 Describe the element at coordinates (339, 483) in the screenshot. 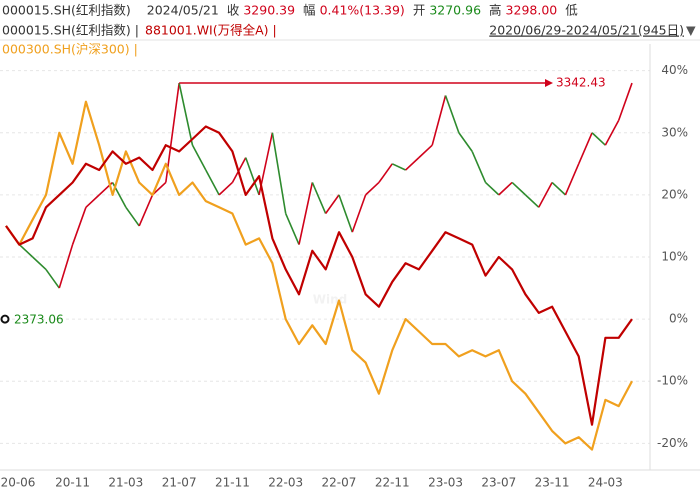

I see `x-tick-label: 22-07` at that location.